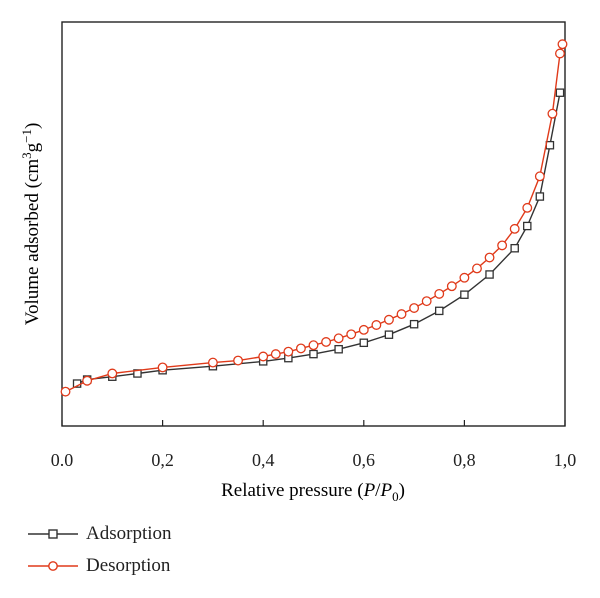  Describe the element at coordinates (162, 460) in the screenshot. I see `x-tick-label: 0,2` at that location.